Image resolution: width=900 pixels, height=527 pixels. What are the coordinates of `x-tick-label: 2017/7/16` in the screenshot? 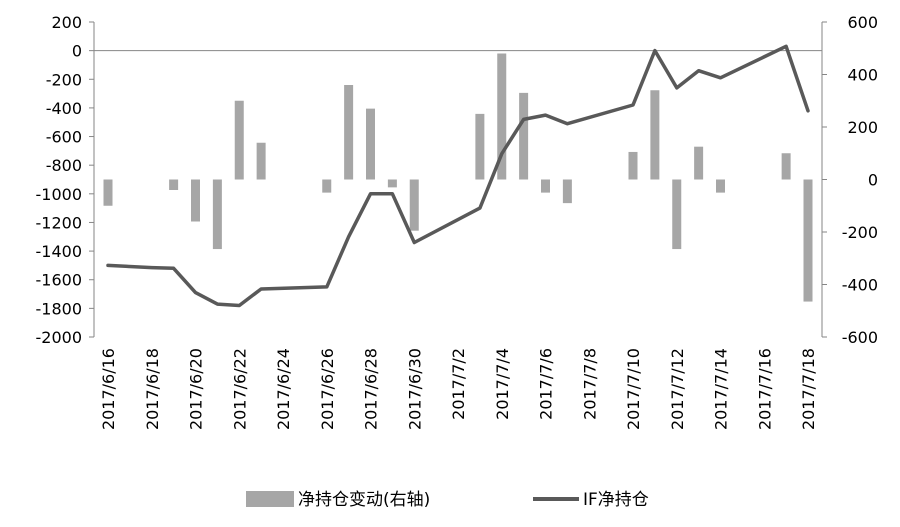 It's located at (764, 389).